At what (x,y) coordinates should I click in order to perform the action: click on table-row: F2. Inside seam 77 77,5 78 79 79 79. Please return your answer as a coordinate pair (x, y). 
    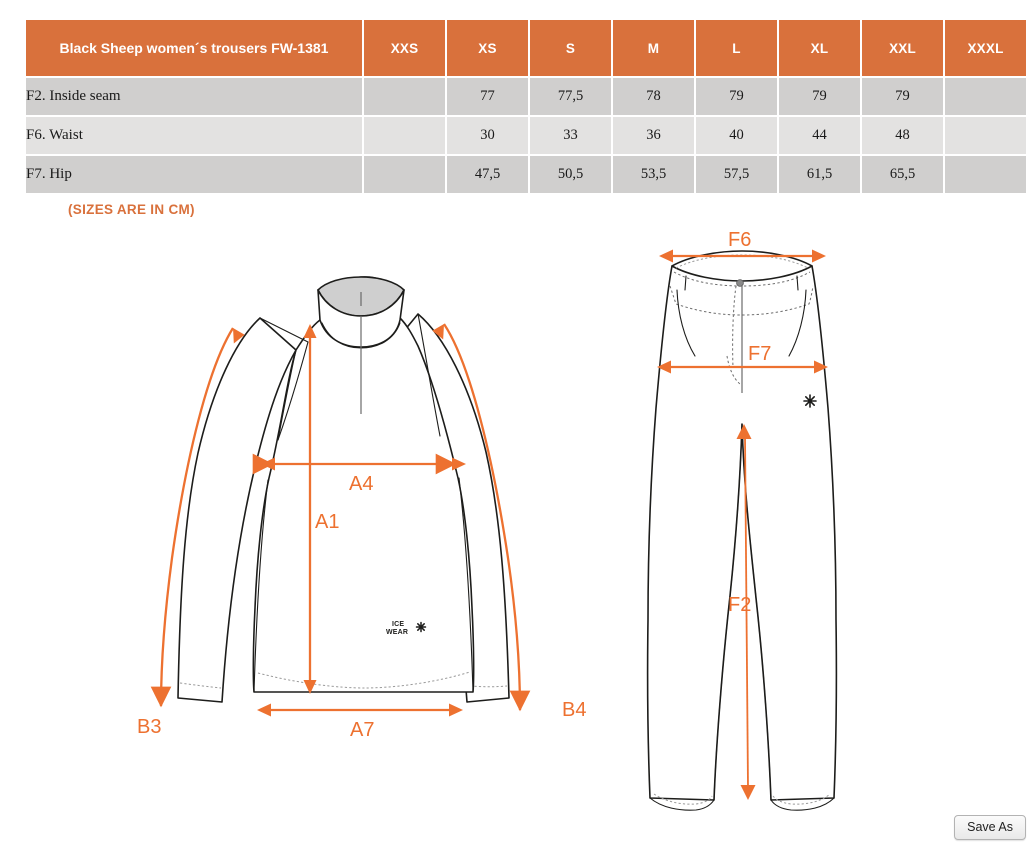
    Looking at the image, I should click on (526, 96).